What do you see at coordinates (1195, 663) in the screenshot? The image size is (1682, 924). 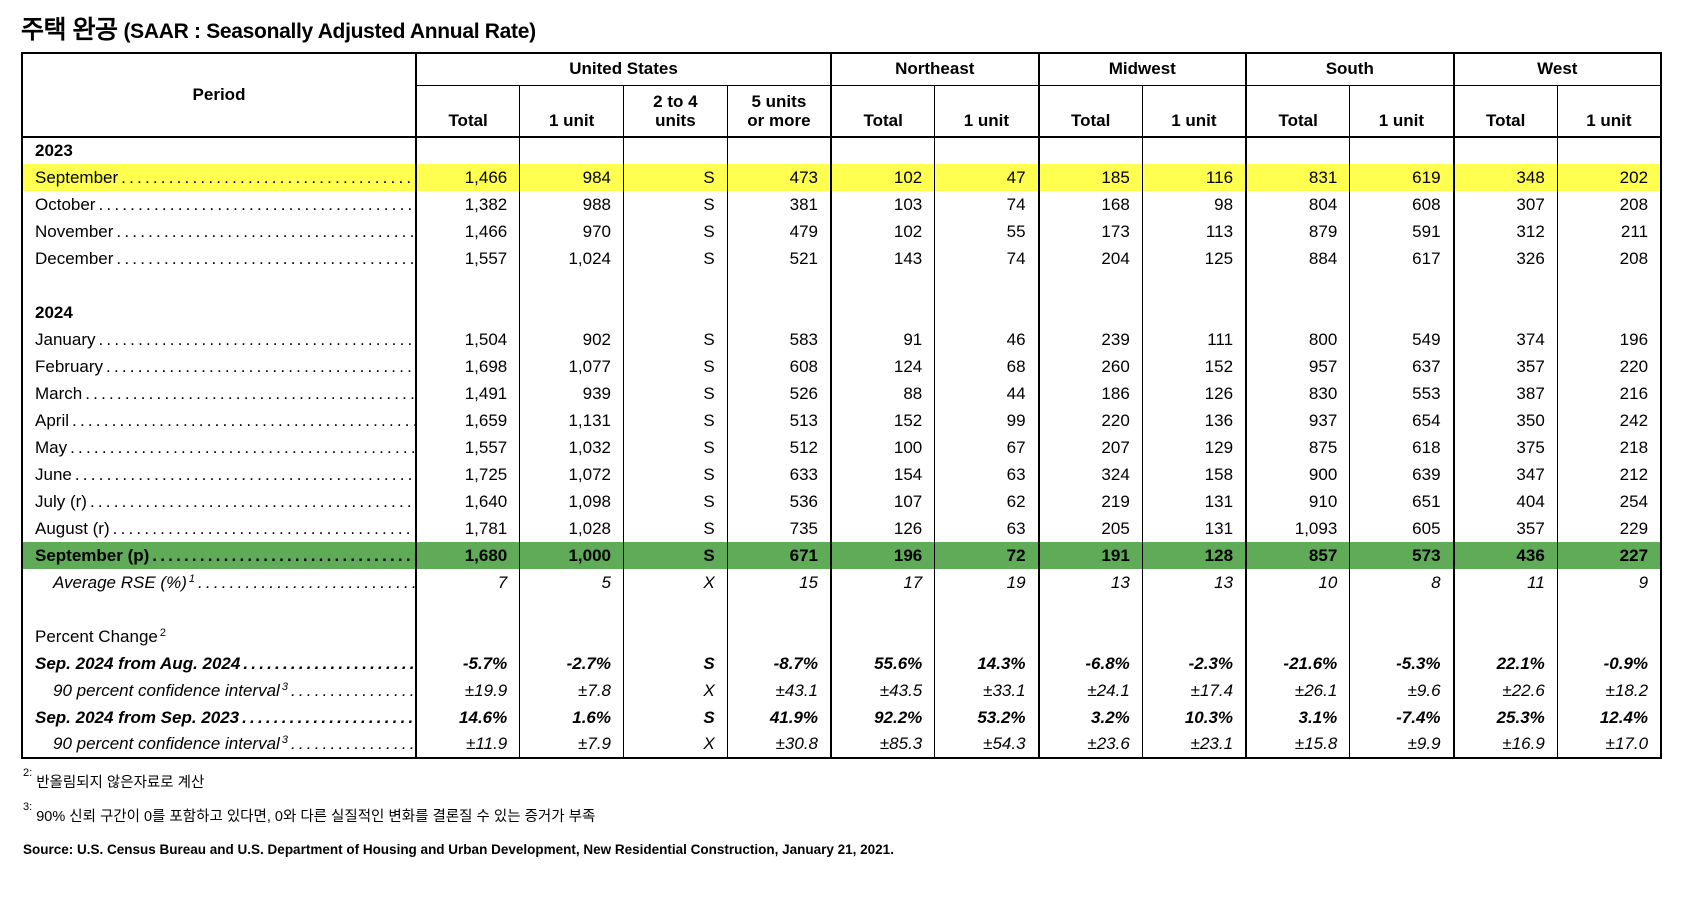 I see `value-cell: -2.3%` at bounding box center [1195, 663].